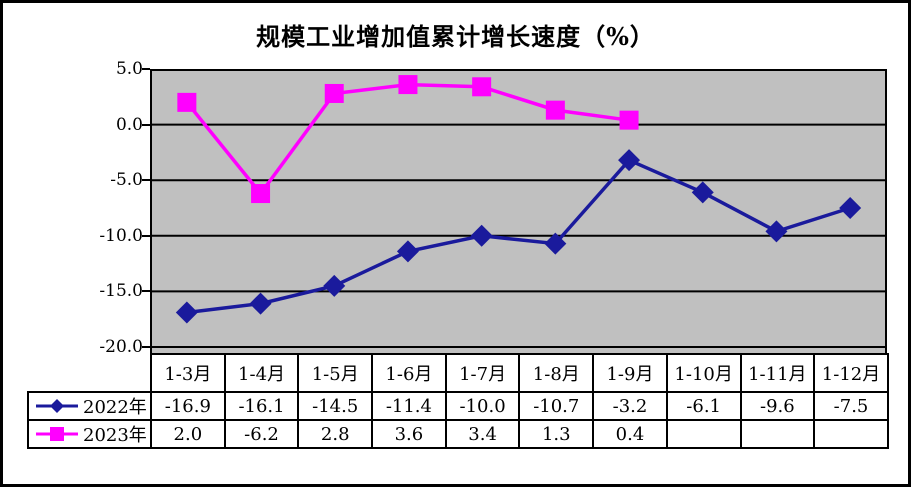 The width and height of the screenshot is (911, 487). I want to click on legend-diamond-icon, so click(57, 406).